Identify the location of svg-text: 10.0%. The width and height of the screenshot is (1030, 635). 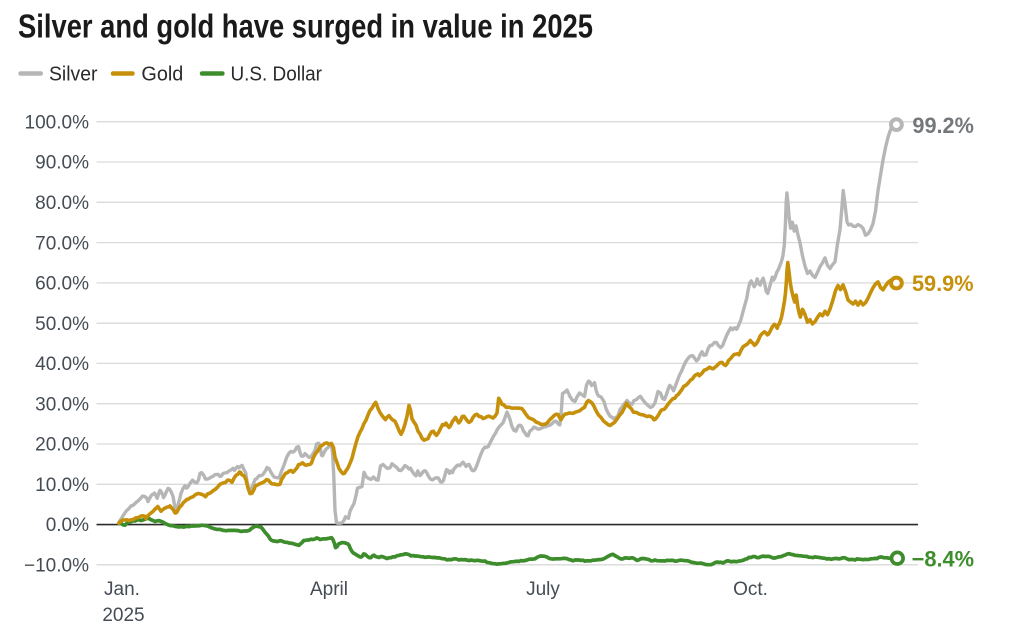
(62, 485).